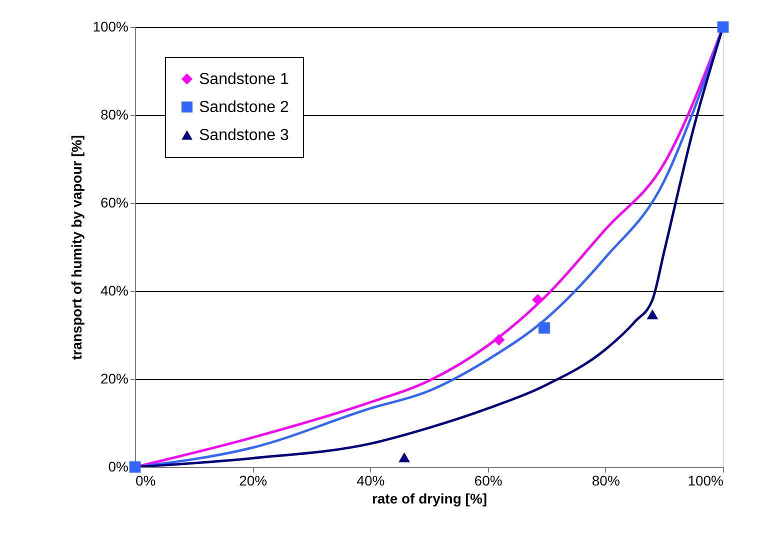 Image resolution: width=761 pixels, height=539 pixels. I want to click on y-tick-label: 20%, so click(114, 378).